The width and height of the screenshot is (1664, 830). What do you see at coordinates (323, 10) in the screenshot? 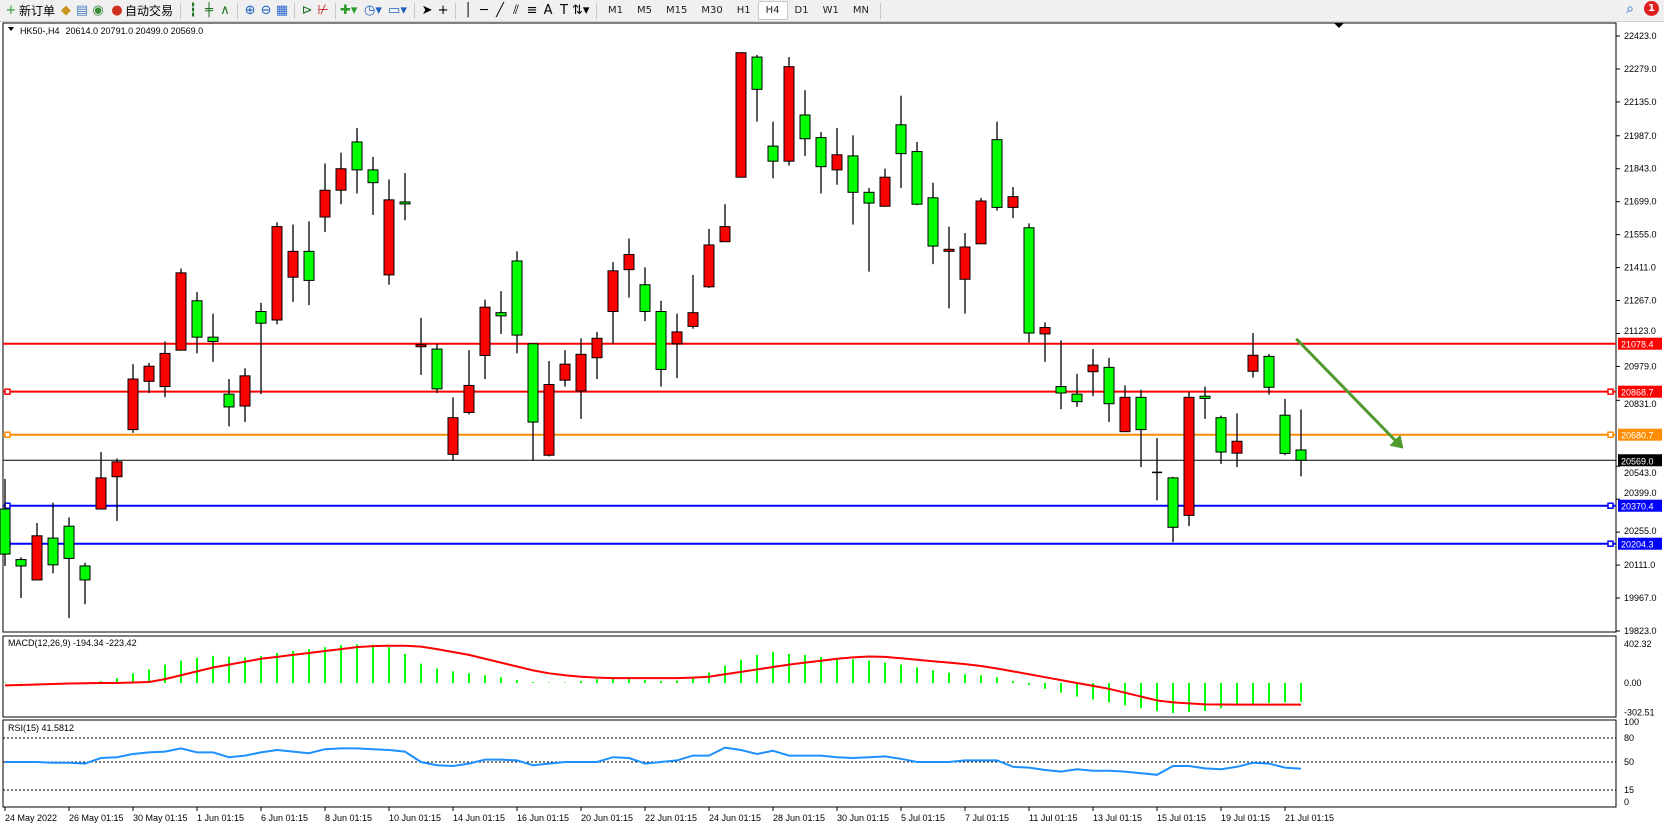
I see `chart-shift-icon: ⊬` at bounding box center [323, 10].